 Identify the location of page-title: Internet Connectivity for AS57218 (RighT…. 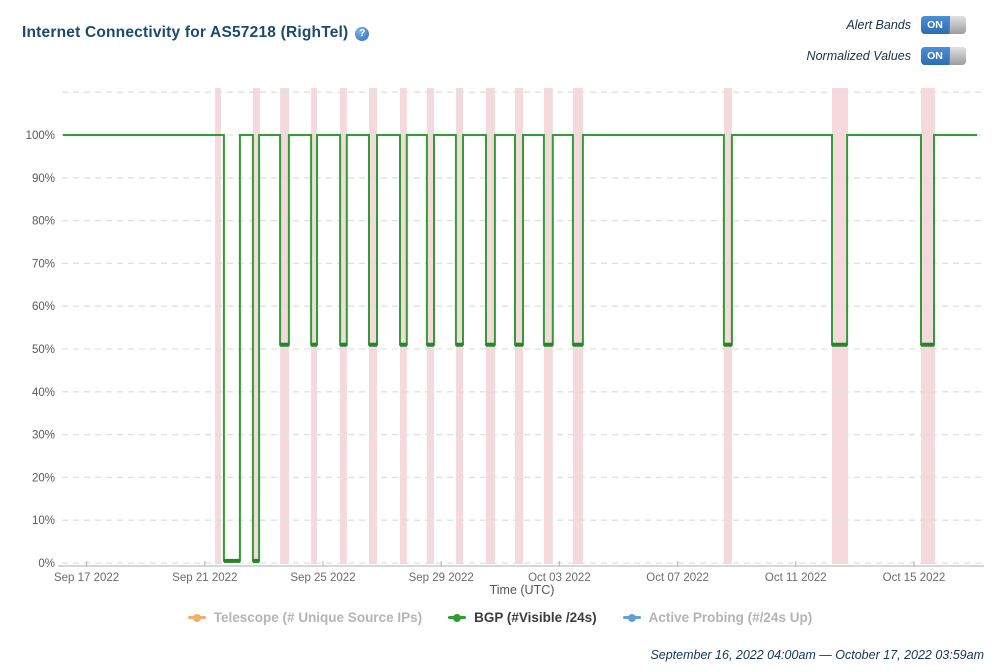
(196, 33).